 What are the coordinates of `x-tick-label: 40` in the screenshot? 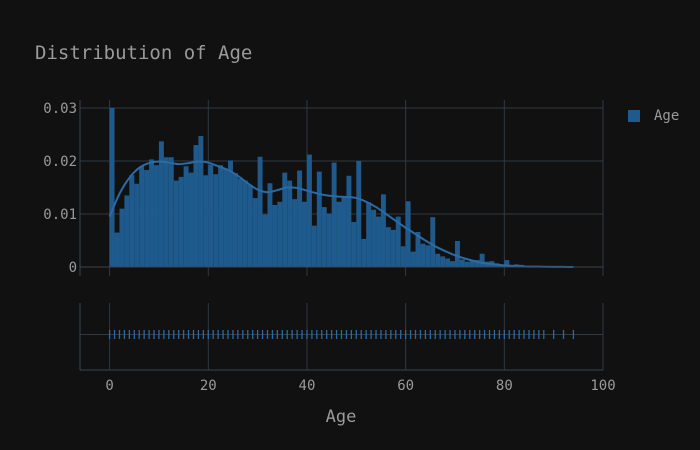 It's located at (307, 386).